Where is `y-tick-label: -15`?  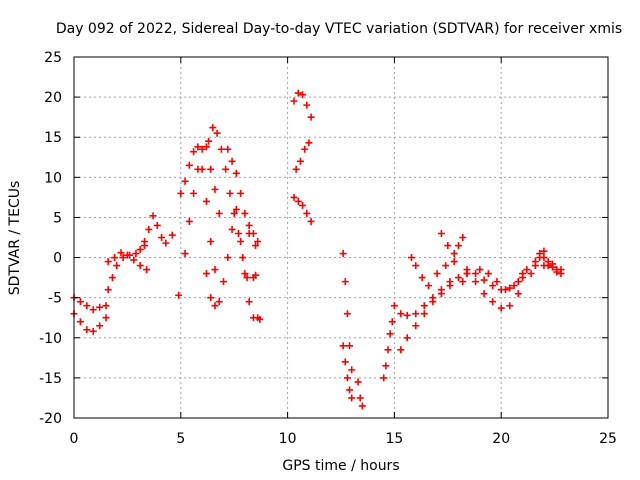
y-tick-label: -15 is located at coordinates (50, 379).